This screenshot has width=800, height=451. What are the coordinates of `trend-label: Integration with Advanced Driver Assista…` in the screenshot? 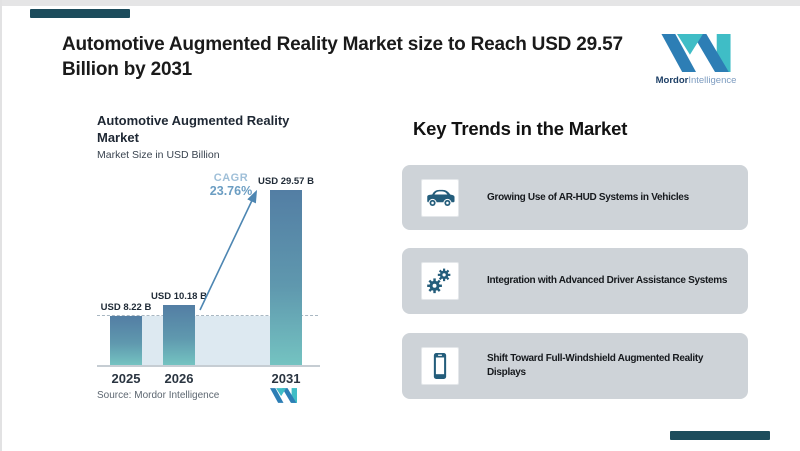 It's located at (607, 280).